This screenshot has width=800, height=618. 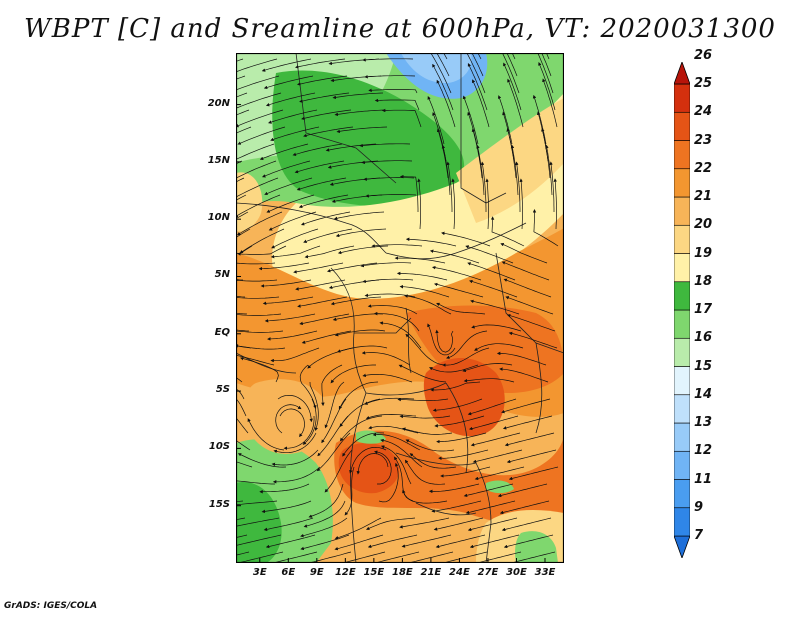 What do you see at coordinates (703, 366) in the screenshot?
I see `colorbar-tick-label: 15` at bounding box center [703, 366].